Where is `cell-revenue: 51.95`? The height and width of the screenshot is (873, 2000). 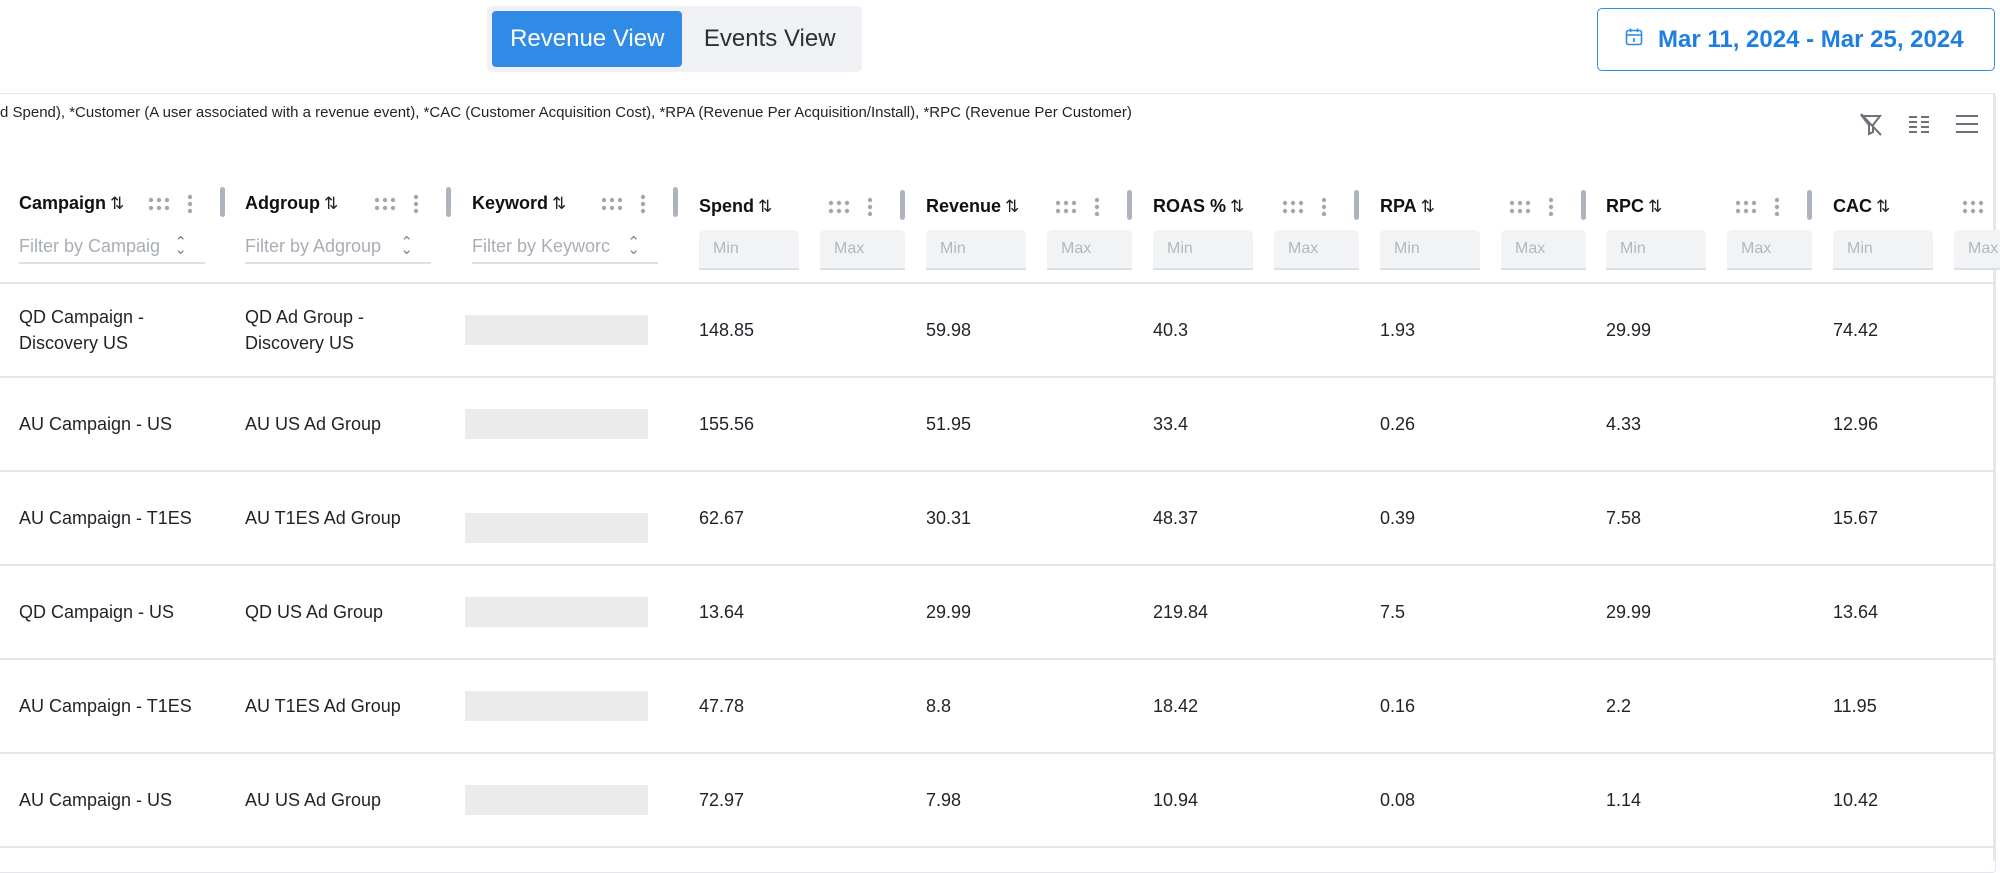 cell-revenue: 51.95 is located at coordinates (949, 424).